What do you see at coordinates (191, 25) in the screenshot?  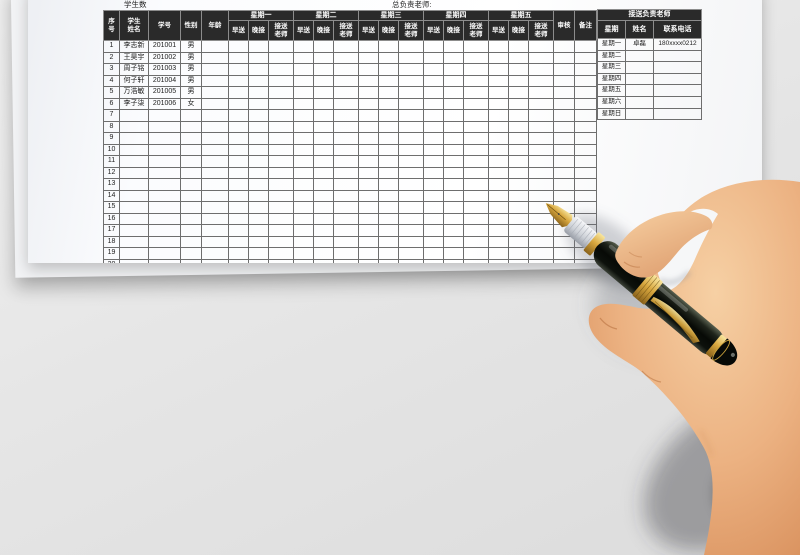 I see `header-gender: 性别` at bounding box center [191, 25].